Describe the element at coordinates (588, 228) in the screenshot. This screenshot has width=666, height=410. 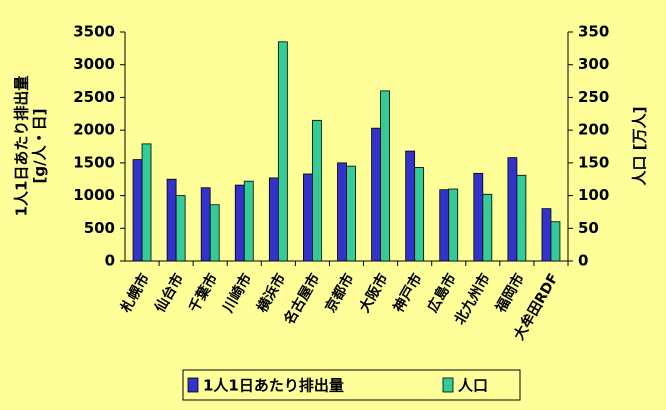
I see `y2-tick-label: 50` at that location.